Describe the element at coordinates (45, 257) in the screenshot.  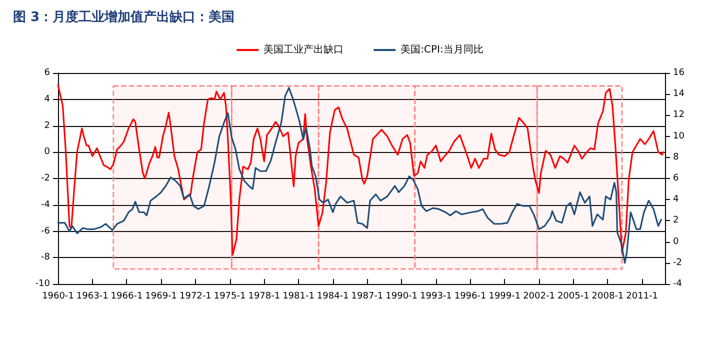
I see `y-tick-label: -8` at that location.